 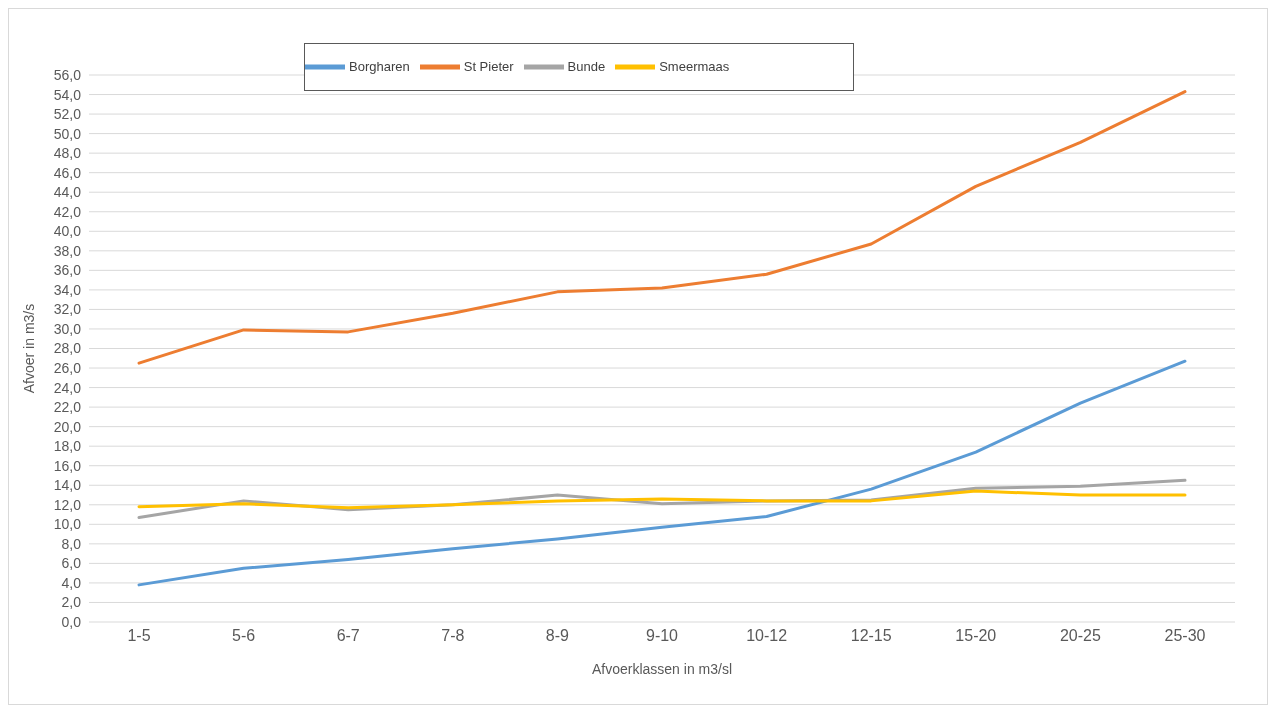 I want to click on y-tick-label: 26,0, so click(x=67, y=368).